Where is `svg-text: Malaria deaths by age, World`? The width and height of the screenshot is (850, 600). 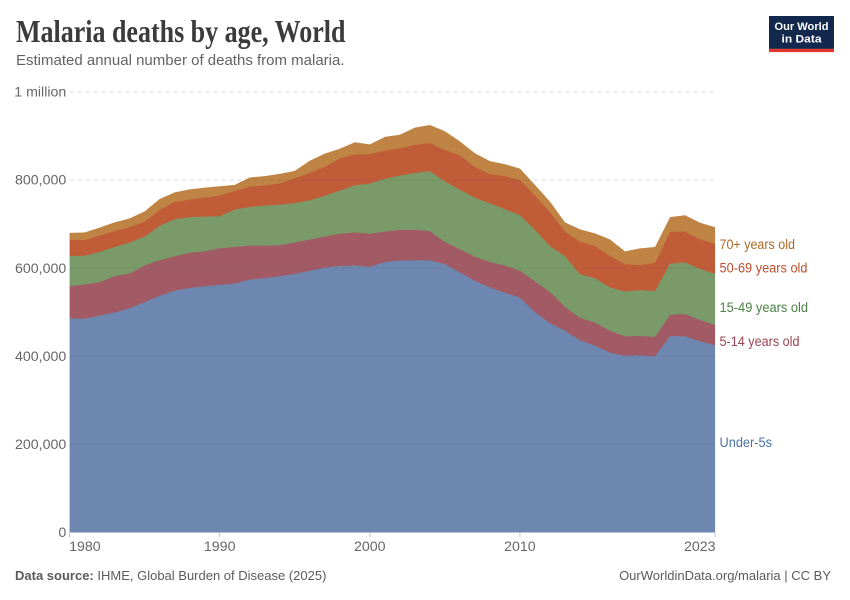
svg-text: Malaria deaths by age, World is located at coordinates (180, 32).